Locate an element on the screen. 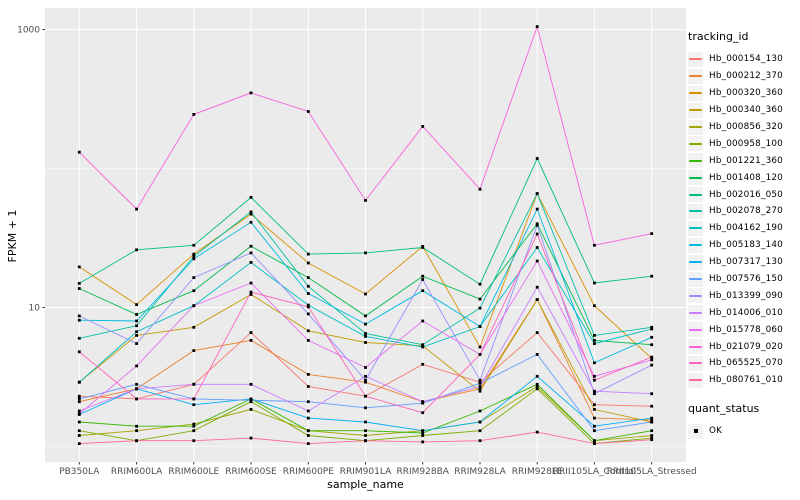 The height and width of the screenshot is (500, 800). legend-item: Hb_001408_120 is located at coordinates (744, 177).